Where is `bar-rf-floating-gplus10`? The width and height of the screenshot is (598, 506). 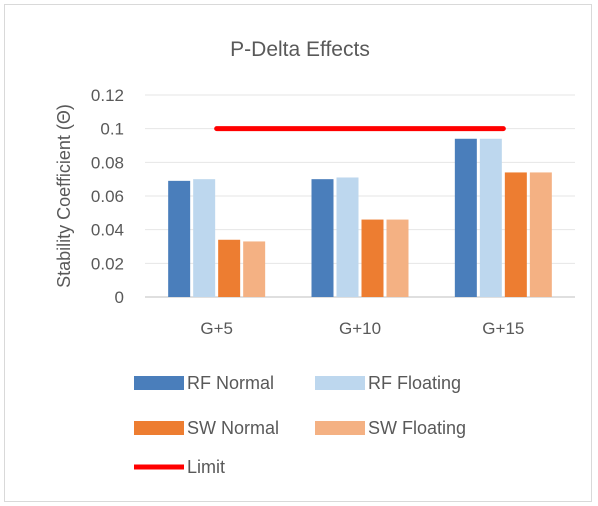 bar-rf-floating-gplus10 is located at coordinates (347, 237).